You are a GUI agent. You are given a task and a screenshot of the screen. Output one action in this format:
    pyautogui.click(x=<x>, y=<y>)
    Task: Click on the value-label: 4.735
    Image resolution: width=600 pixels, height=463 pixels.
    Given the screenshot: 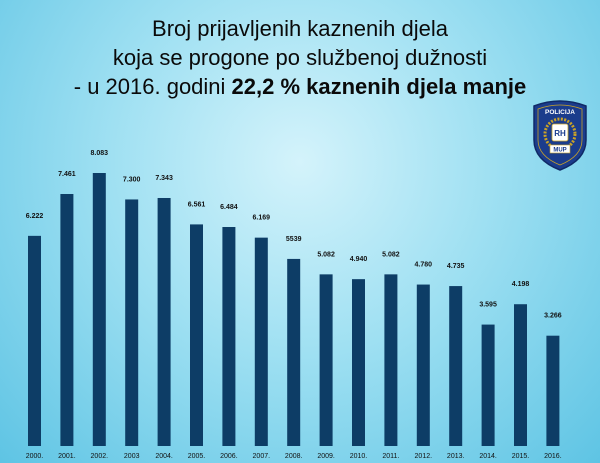 What is the action you would take?
    pyautogui.click(x=456, y=266)
    